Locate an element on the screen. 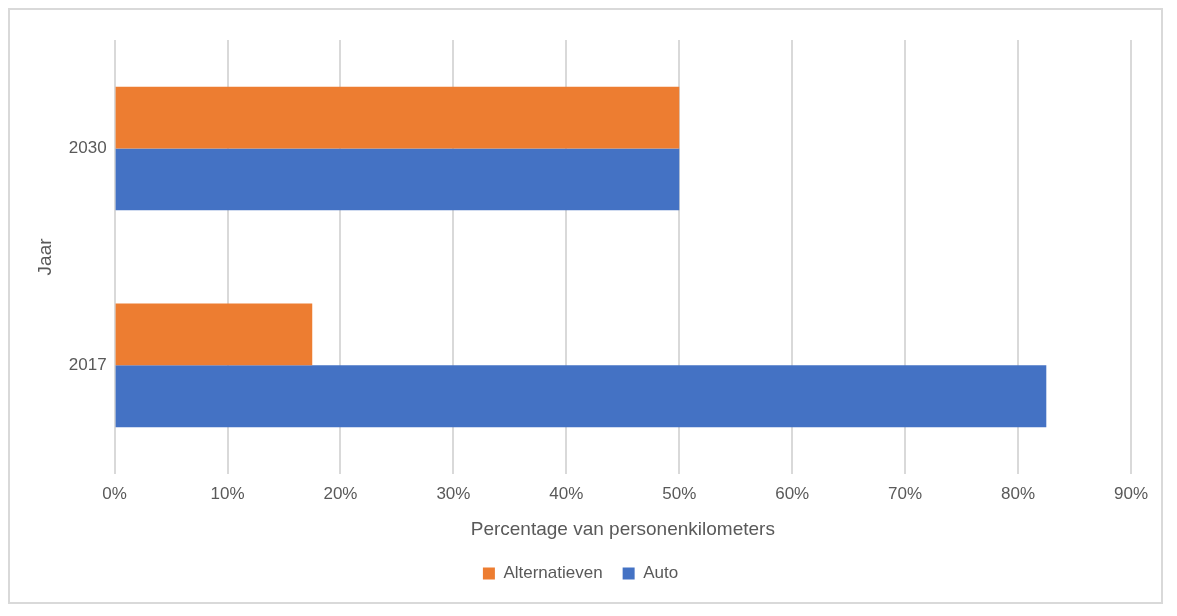 This screenshot has height=616, width=1177. legend-label: Alternatieven is located at coordinates (553, 573).